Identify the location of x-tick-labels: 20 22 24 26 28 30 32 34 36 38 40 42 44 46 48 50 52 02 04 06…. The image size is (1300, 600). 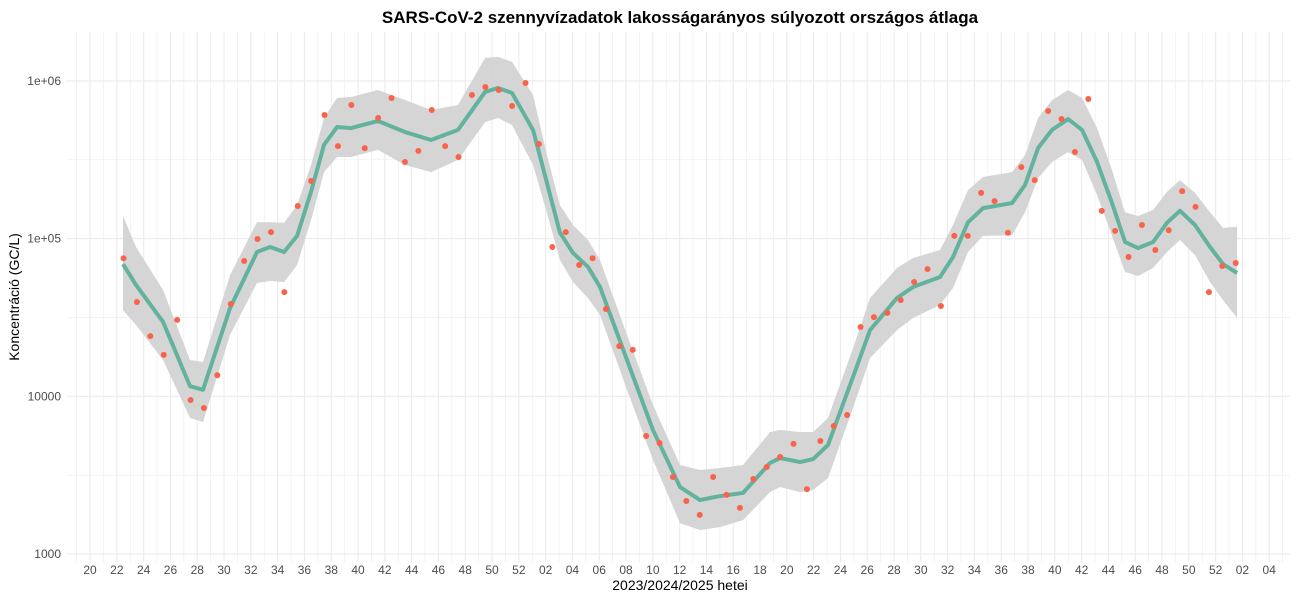
(679, 570).